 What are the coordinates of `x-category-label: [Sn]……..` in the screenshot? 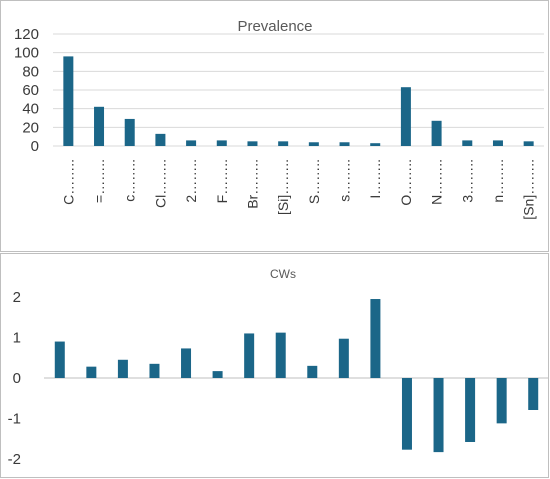 It's located at (529, 189).